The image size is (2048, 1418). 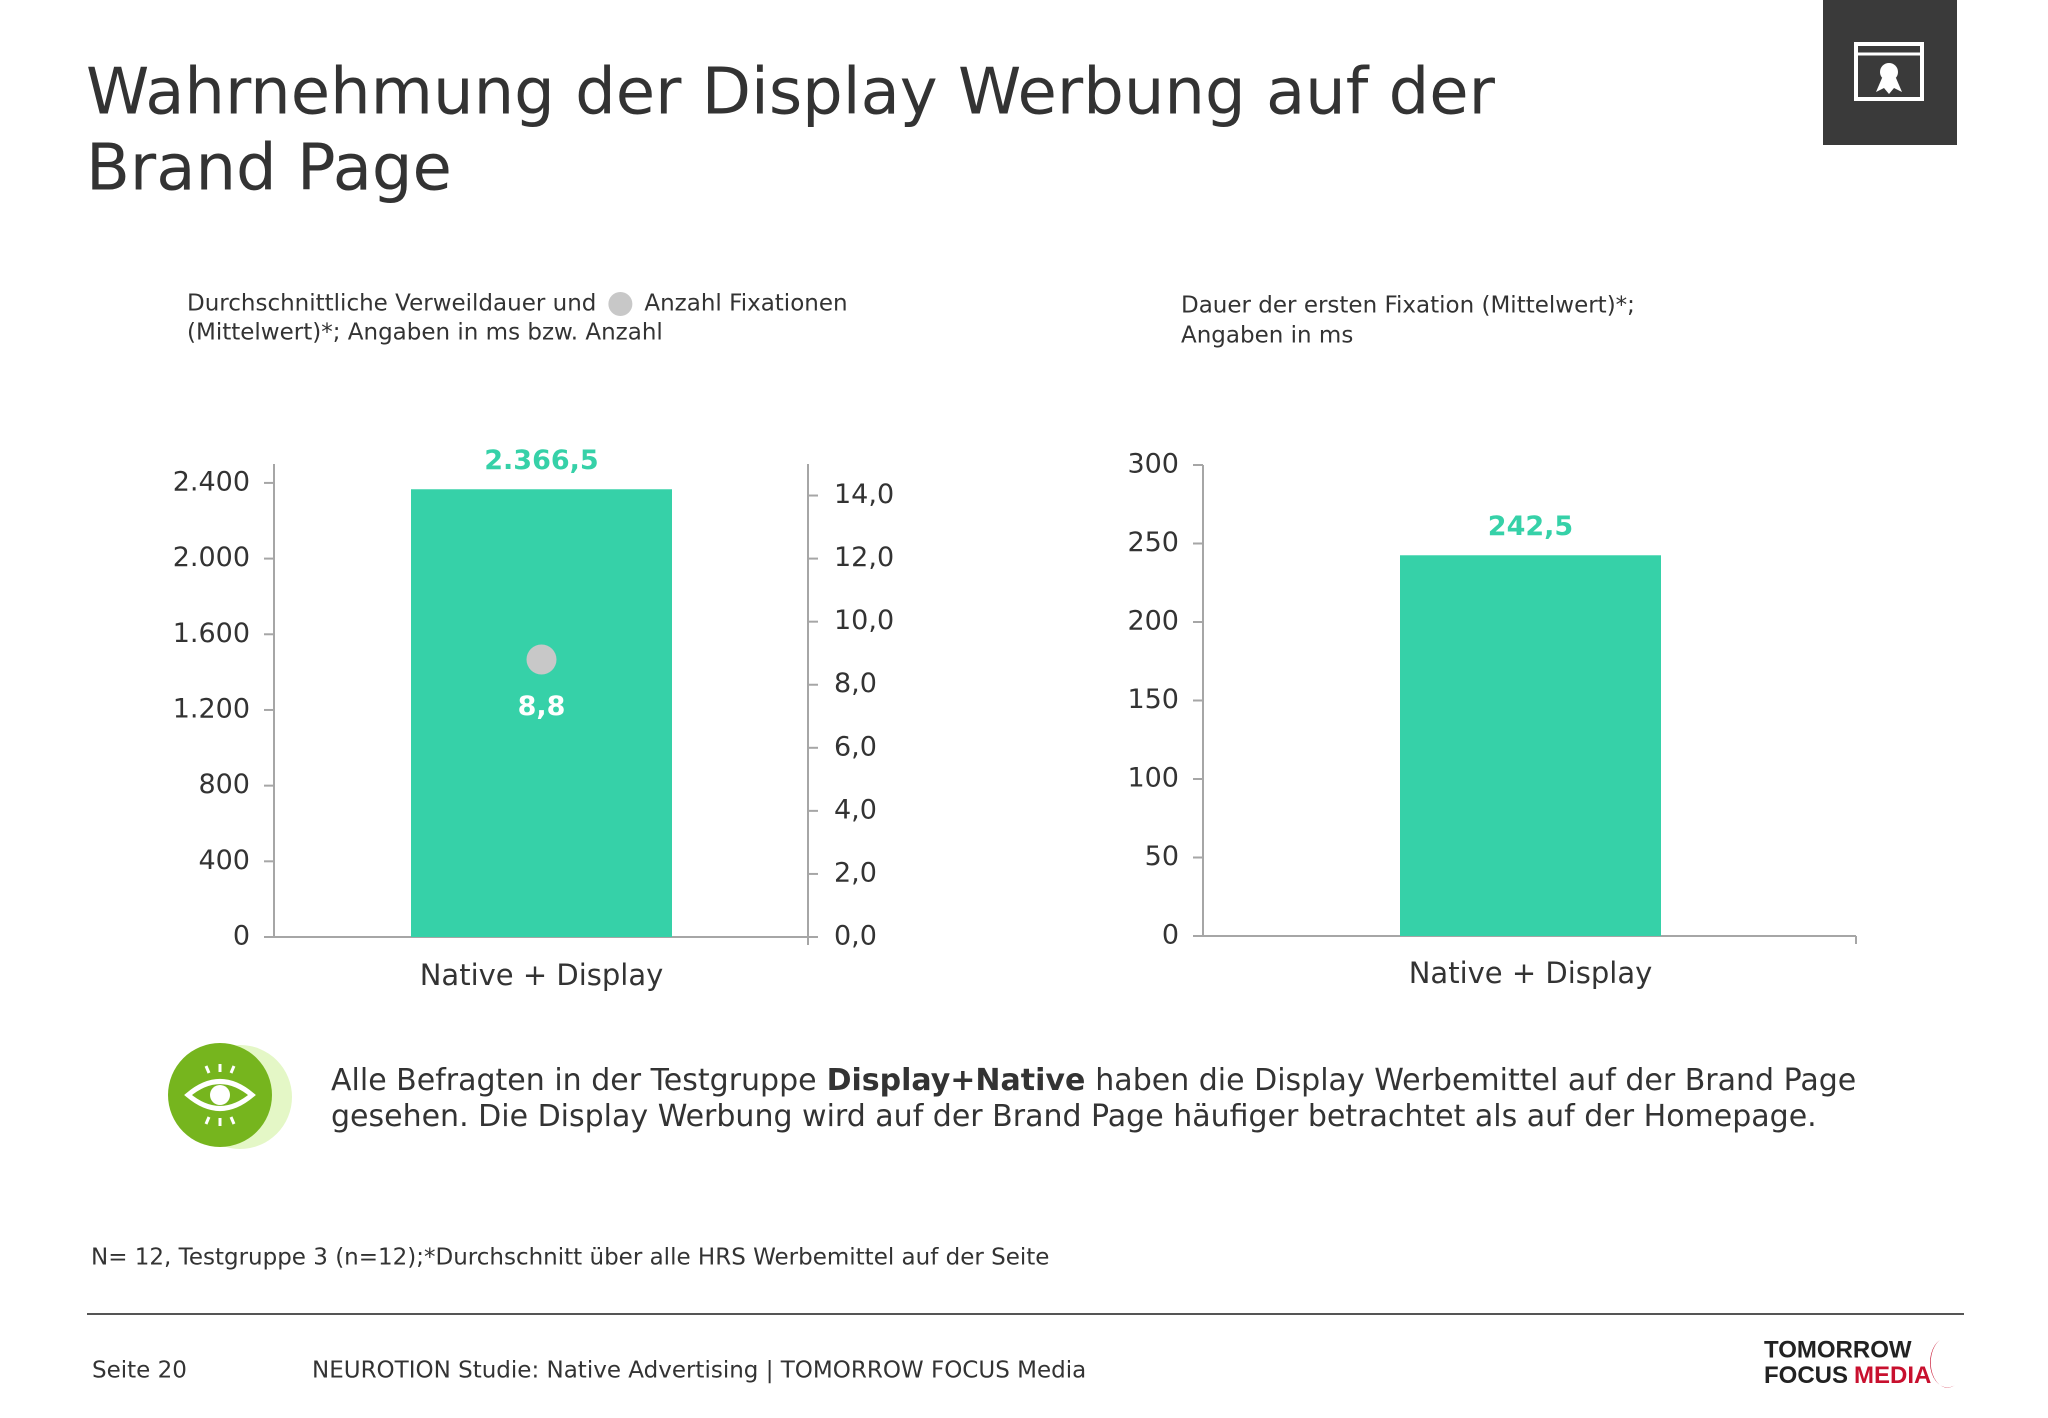 What do you see at coordinates (855, 872) in the screenshot?
I see `y2-tick-label: 2,0` at bounding box center [855, 872].